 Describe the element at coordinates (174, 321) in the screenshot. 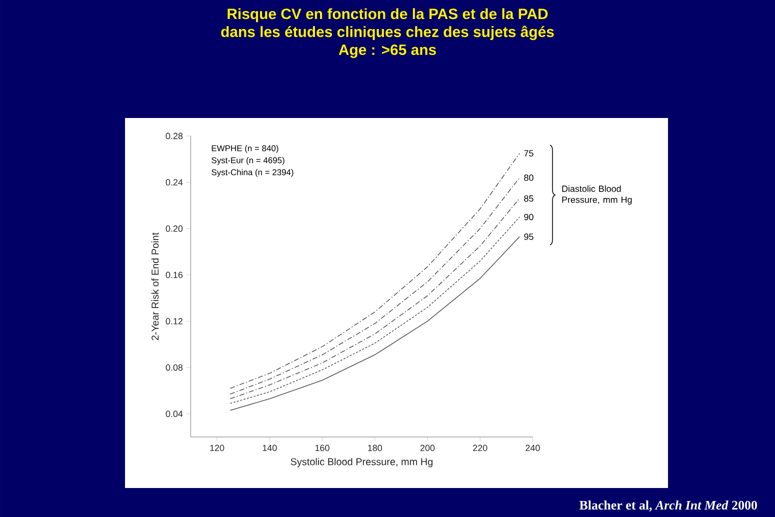

I see `y-tick-label: 0.12` at that location.